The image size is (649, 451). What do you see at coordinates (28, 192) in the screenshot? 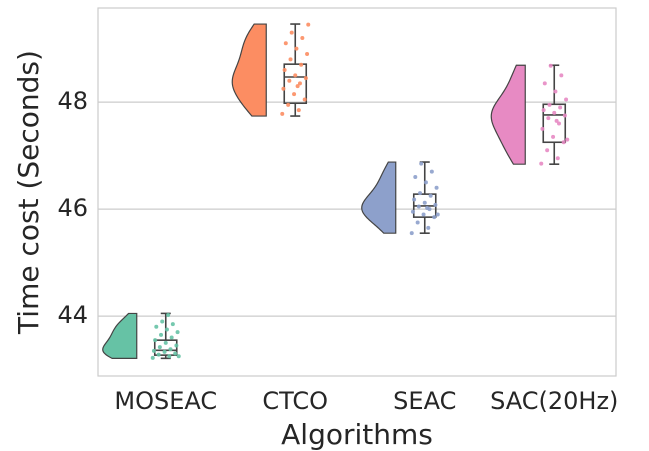
I see `y-axis-label: Time cost (Seconds)` at bounding box center [28, 192].